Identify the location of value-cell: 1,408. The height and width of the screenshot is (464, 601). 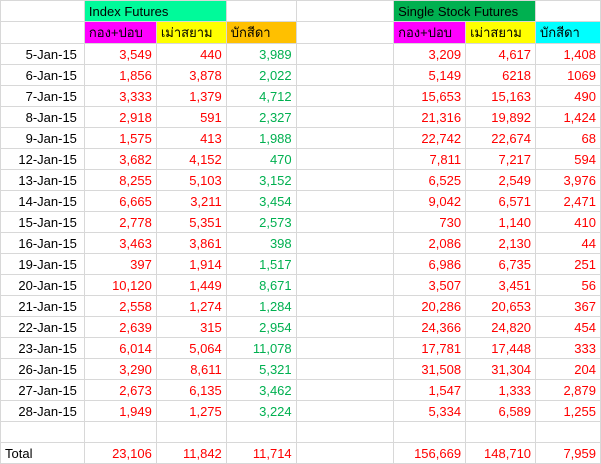
(568, 54).